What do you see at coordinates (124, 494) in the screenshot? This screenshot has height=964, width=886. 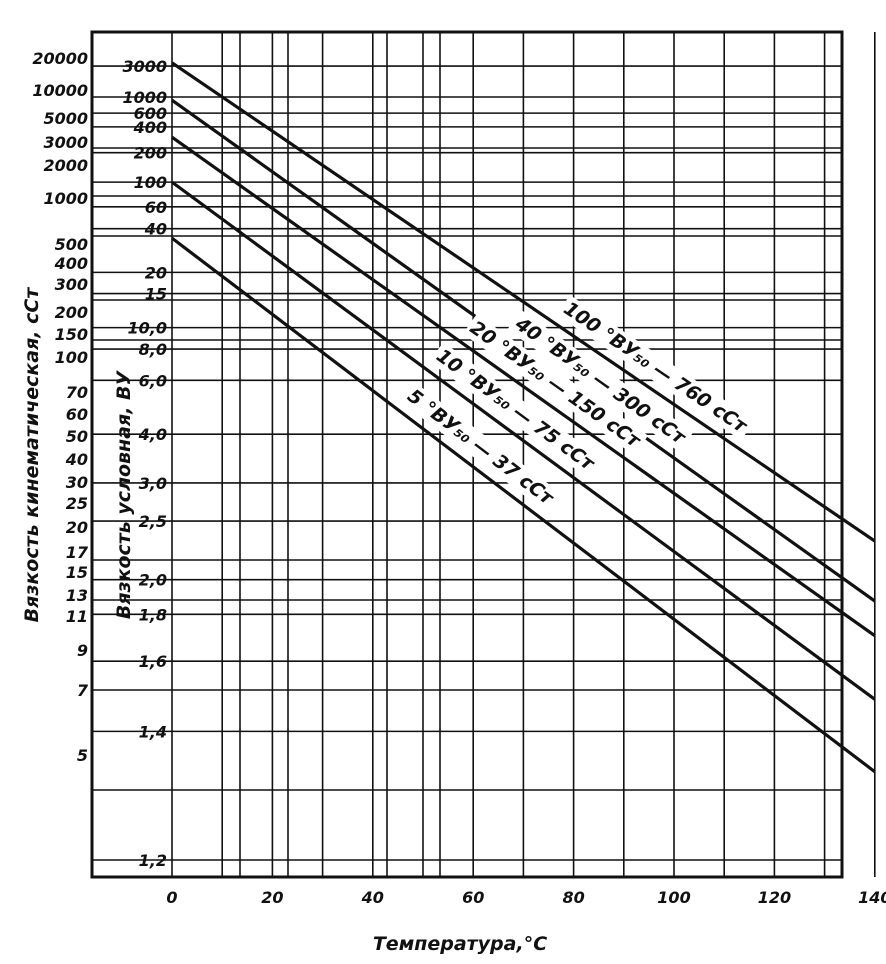 I see `y-axis-title-conditional: Вязкость условная, ВУ` at bounding box center [124, 494].